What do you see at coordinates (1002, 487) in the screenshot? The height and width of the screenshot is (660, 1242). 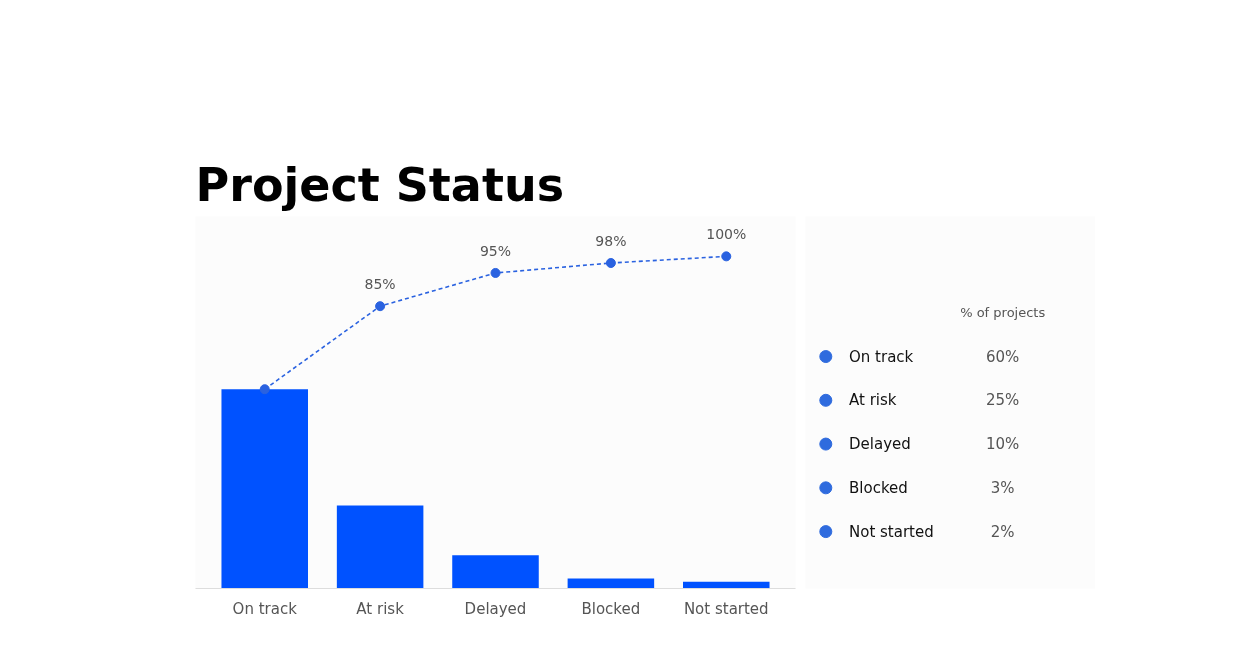 I see `text: 3%` at bounding box center [1002, 487].